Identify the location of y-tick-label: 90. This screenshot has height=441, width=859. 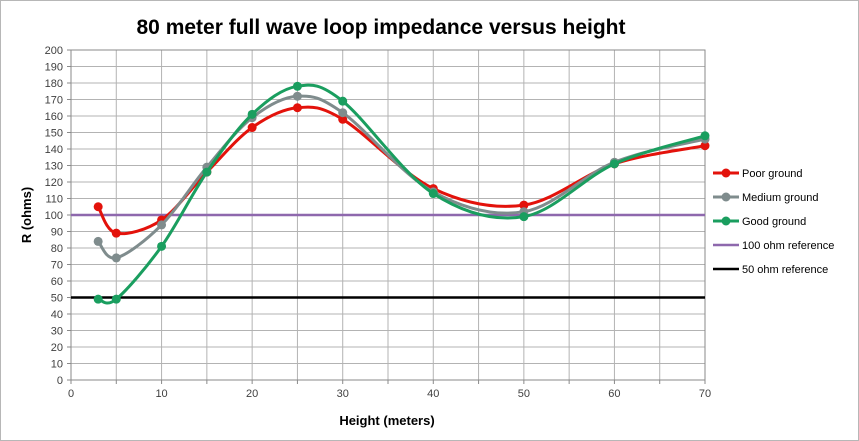
(57, 233).